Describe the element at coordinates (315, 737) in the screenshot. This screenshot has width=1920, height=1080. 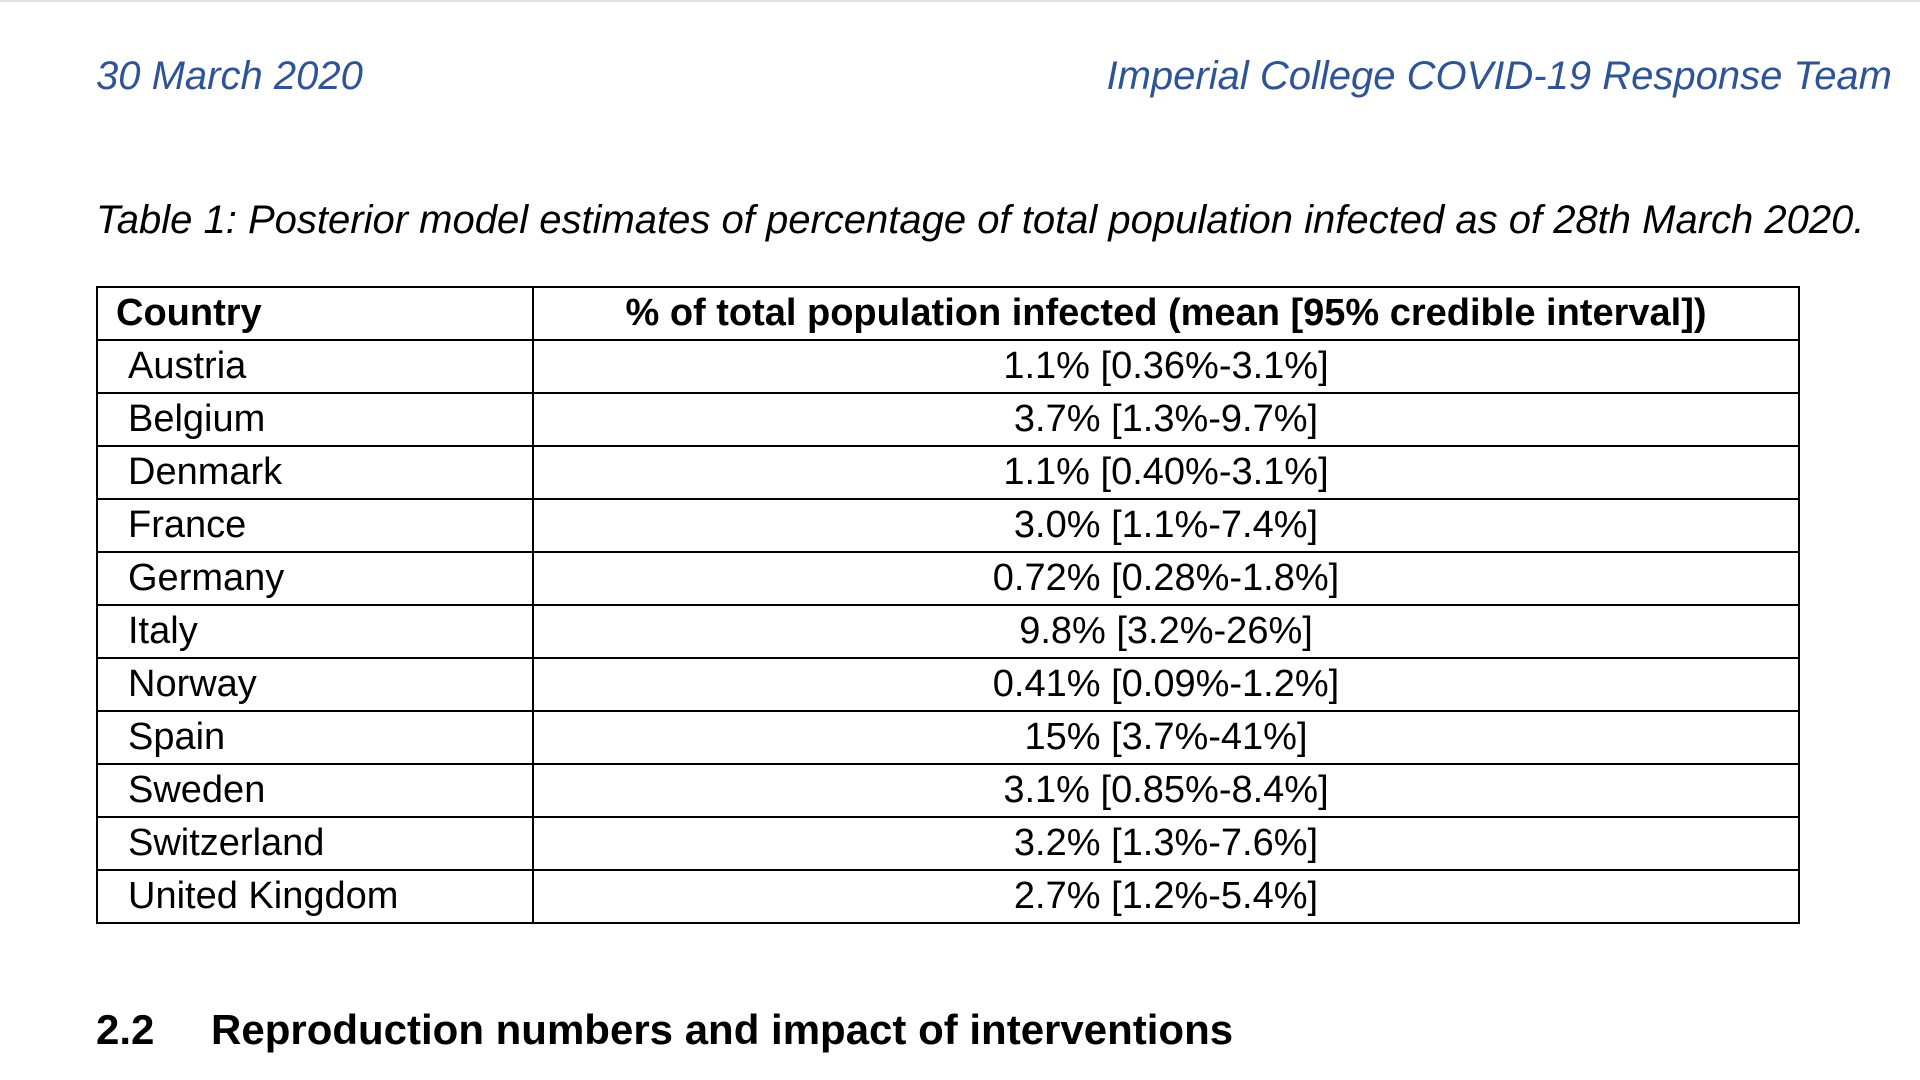
I see `country-cell: Spain` at that location.